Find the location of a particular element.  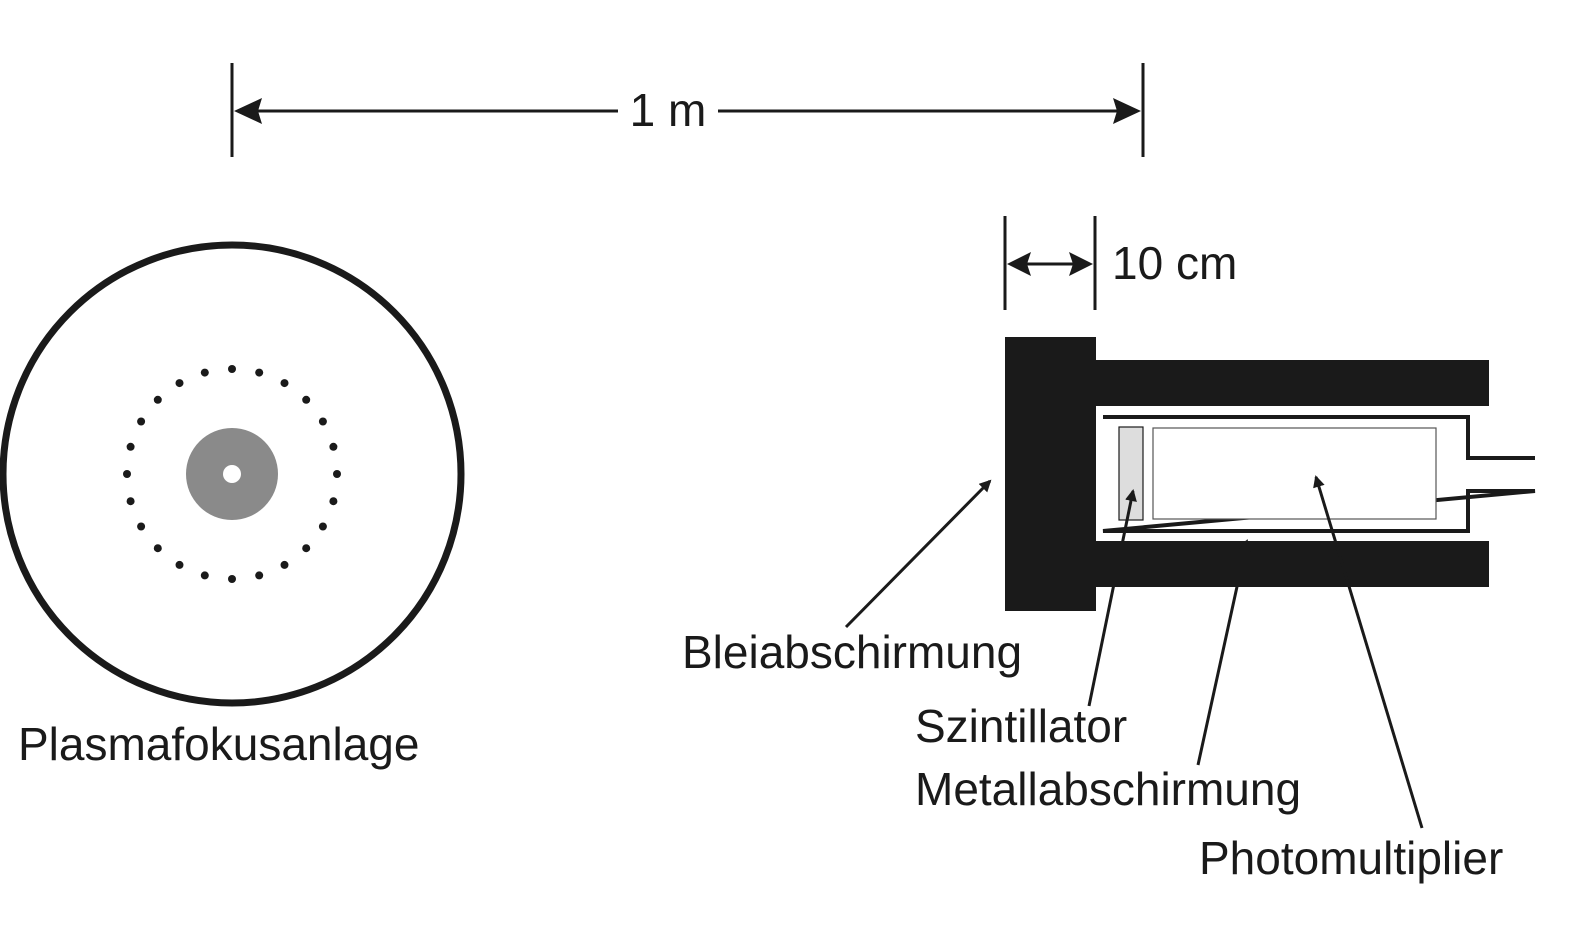

lead-shield-front is located at coordinates (1050, 474).